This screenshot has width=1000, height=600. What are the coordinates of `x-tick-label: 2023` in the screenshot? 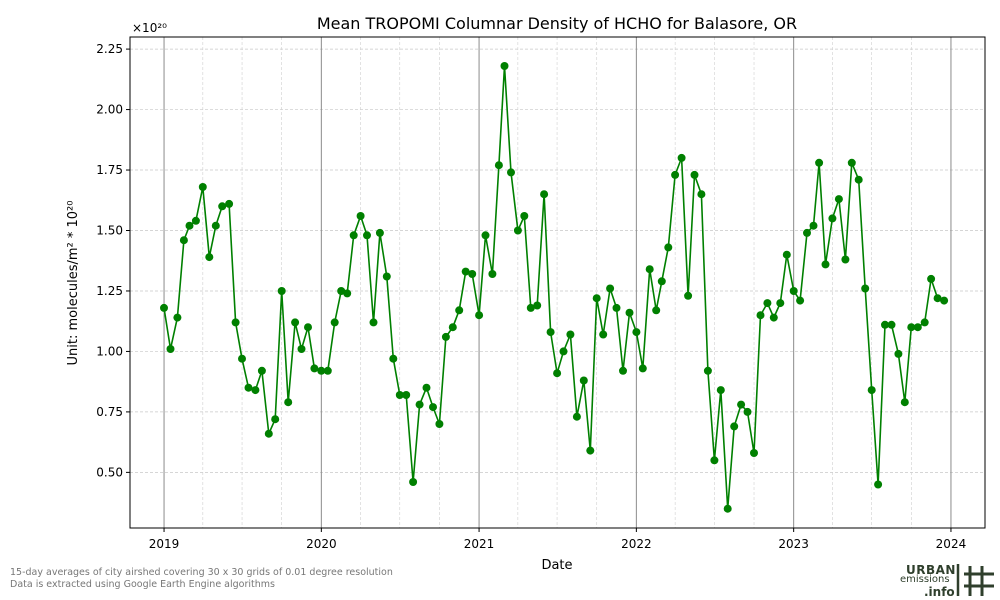 It's located at (793, 544).